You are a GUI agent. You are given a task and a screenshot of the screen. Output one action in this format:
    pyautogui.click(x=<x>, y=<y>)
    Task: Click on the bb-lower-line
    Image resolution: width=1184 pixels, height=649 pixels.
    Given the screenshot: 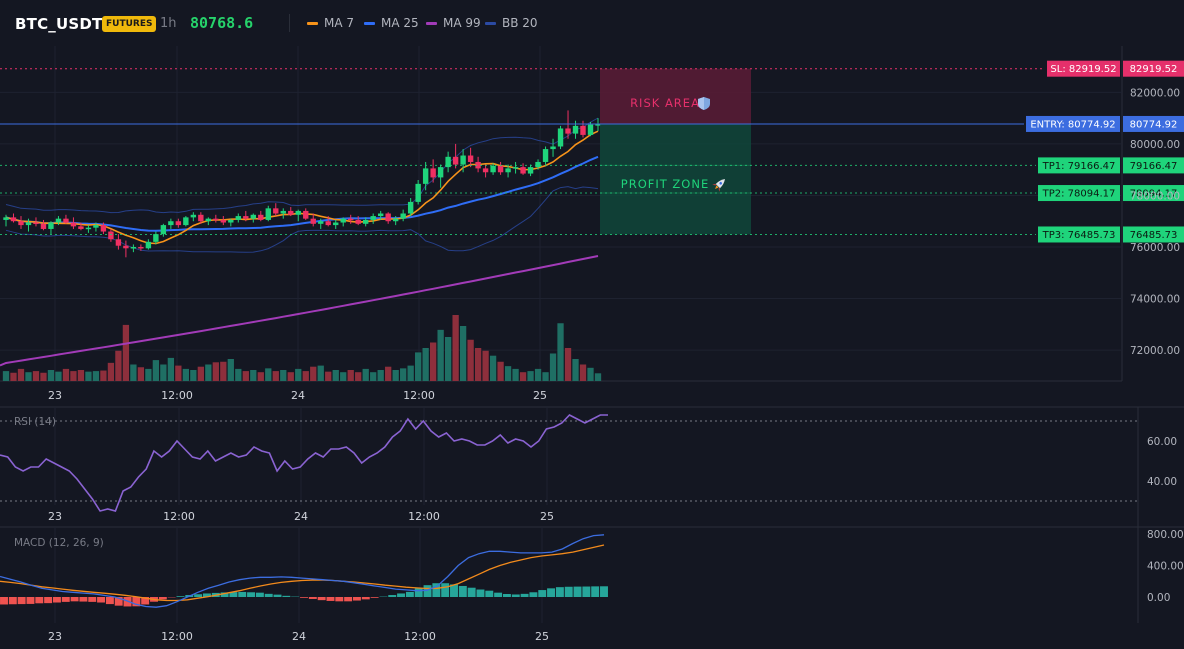 What is the action you would take?
    pyautogui.click(x=302, y=219)
    